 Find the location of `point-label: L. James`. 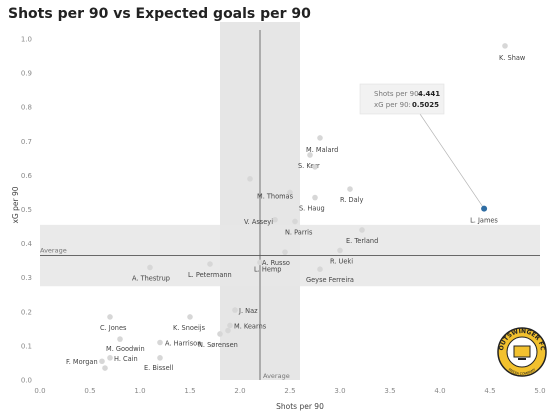

point-label: L. James is located at coordinates (484, 221).